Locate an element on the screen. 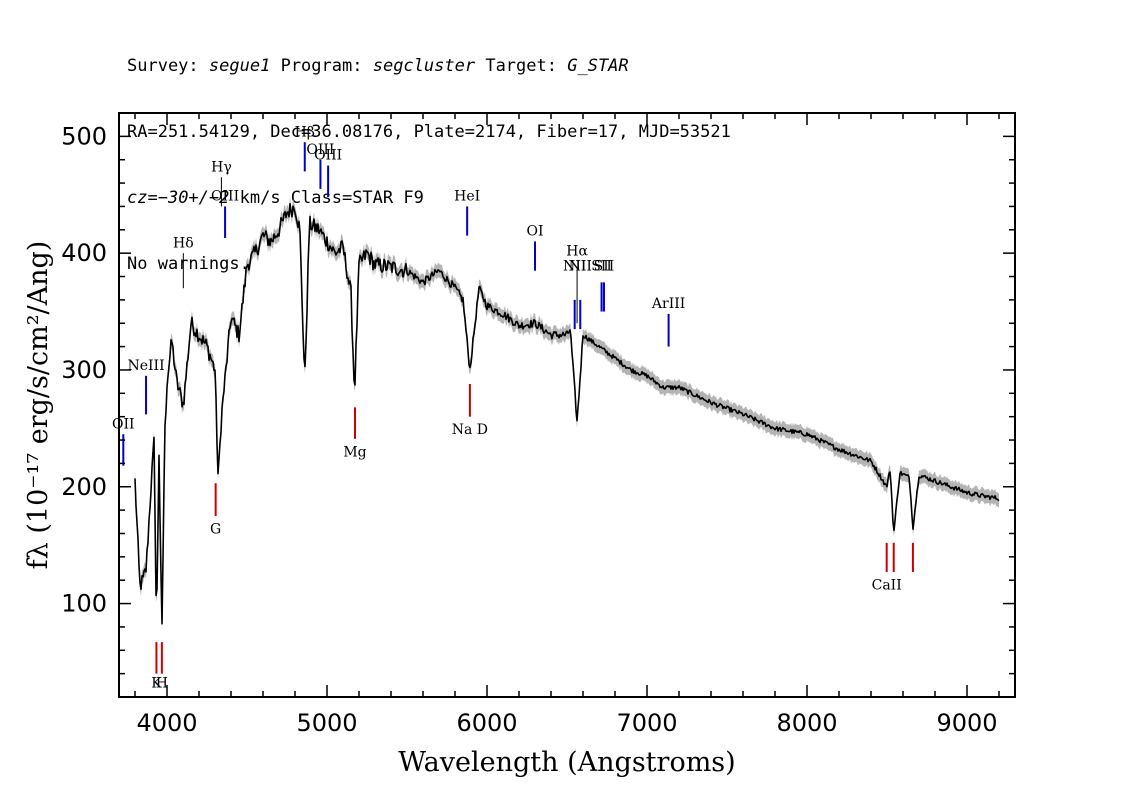  line-label-h: Hγ is located at coordinates (221, 167).